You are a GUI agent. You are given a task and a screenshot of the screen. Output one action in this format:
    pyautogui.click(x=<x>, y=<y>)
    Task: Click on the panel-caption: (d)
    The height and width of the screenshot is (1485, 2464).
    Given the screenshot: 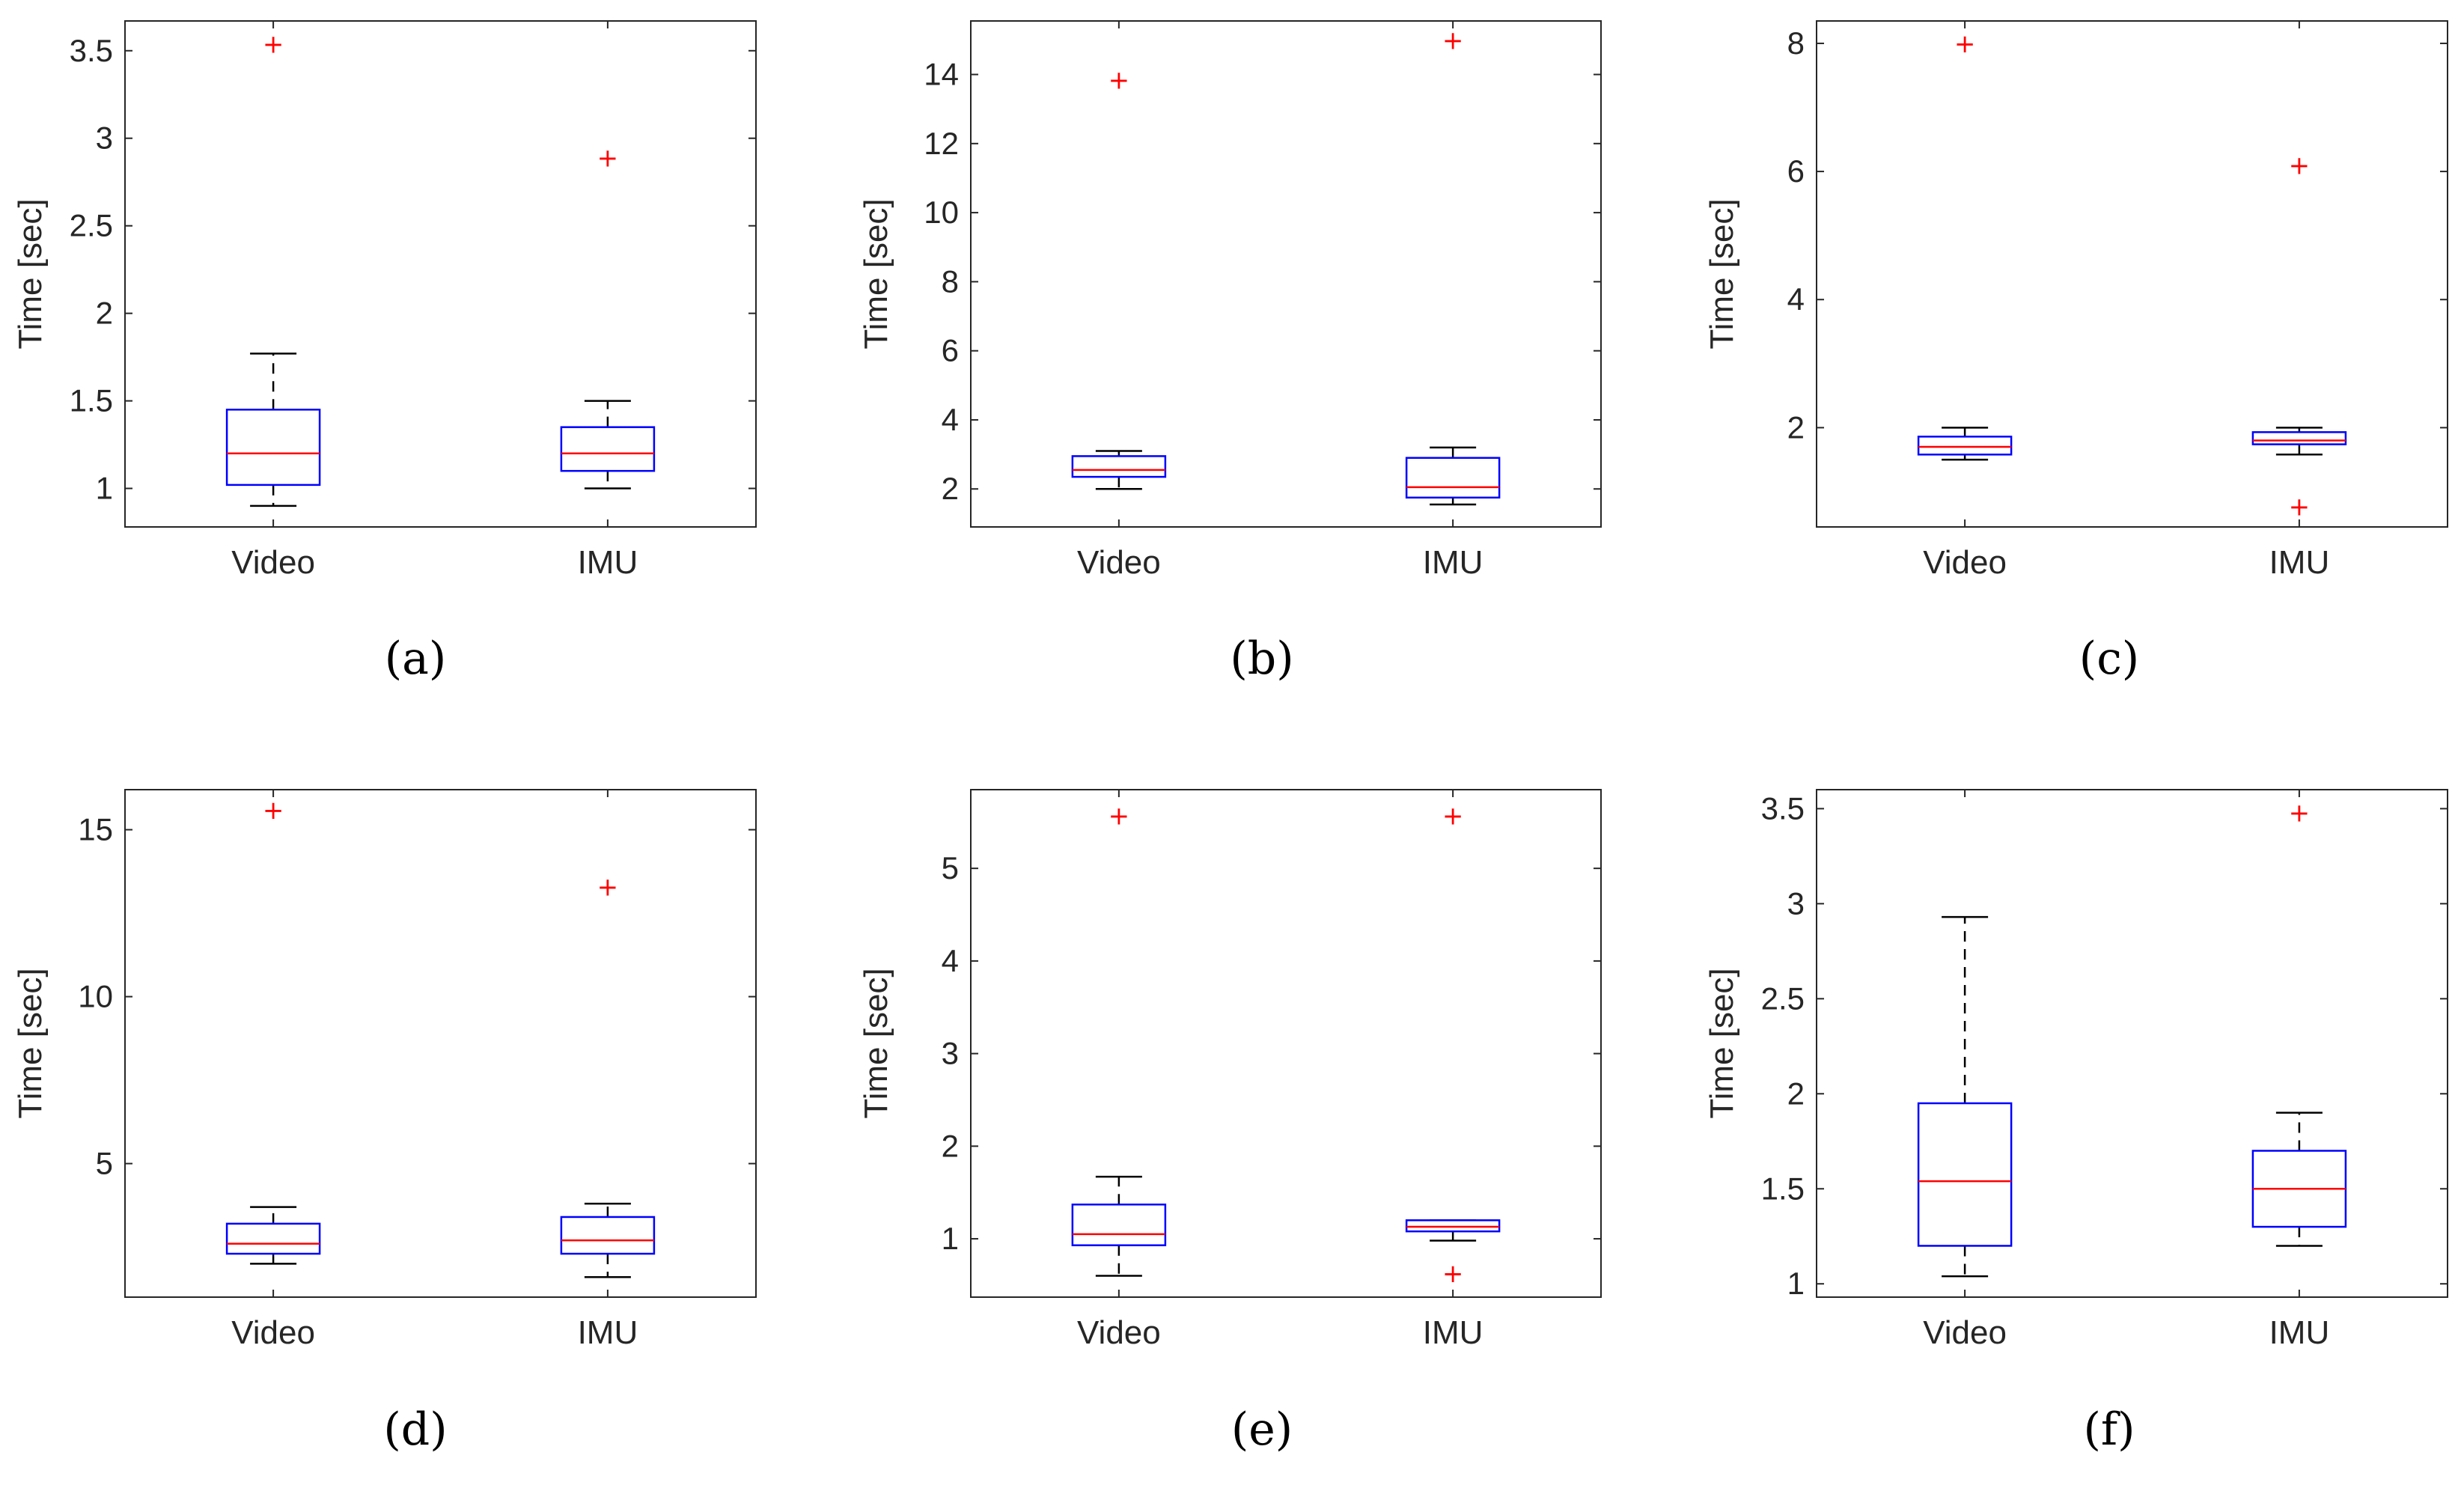 What is the action you would take?
    pyautogui.click(x=415, y=1430)
    